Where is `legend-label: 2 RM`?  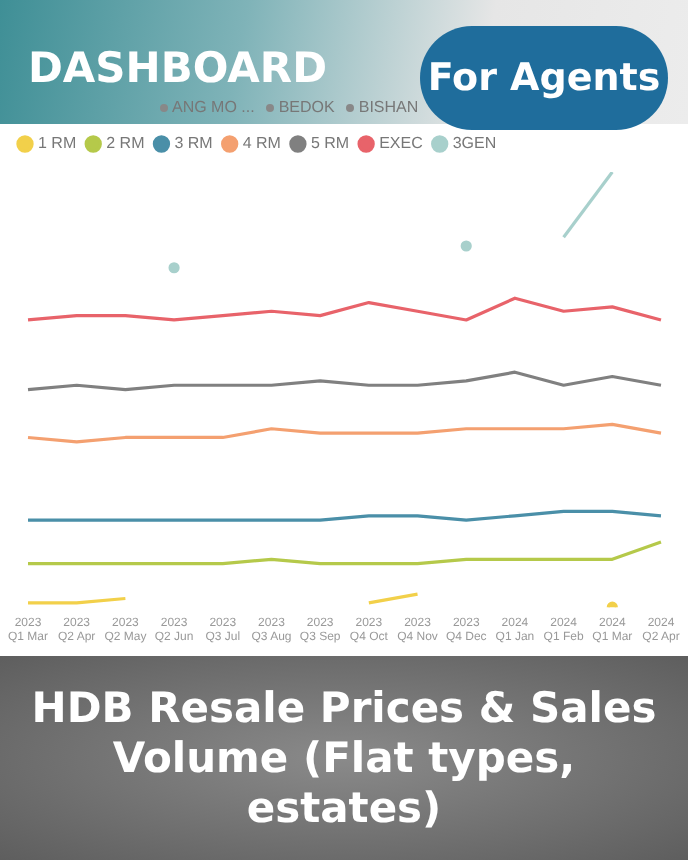 legend-label: 2 RM is located at coordinates (126, 143).